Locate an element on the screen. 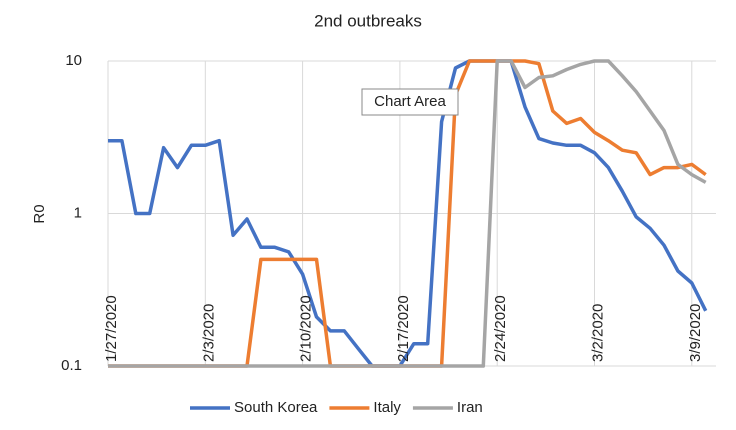 Image resolution: width=736 pixels, height=430 pixels. tooltip-text: Chart Area is located at coordinates (410, 101).